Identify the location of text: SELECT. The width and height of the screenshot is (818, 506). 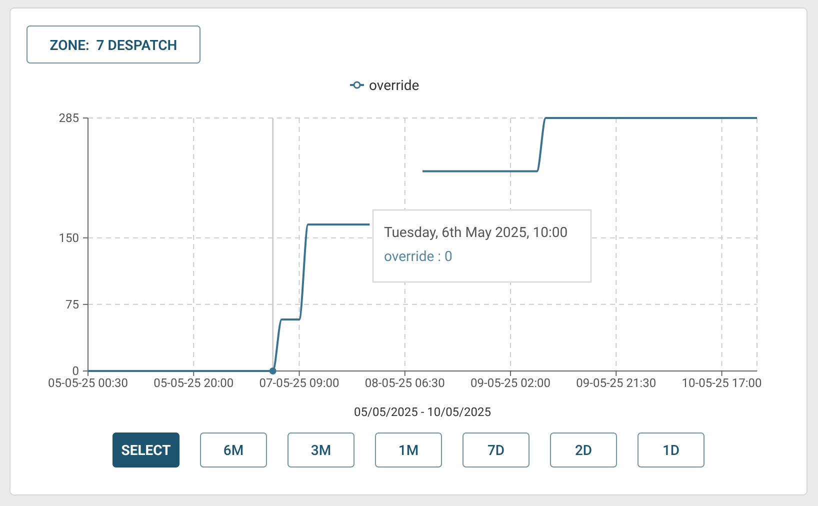
(146, 451).